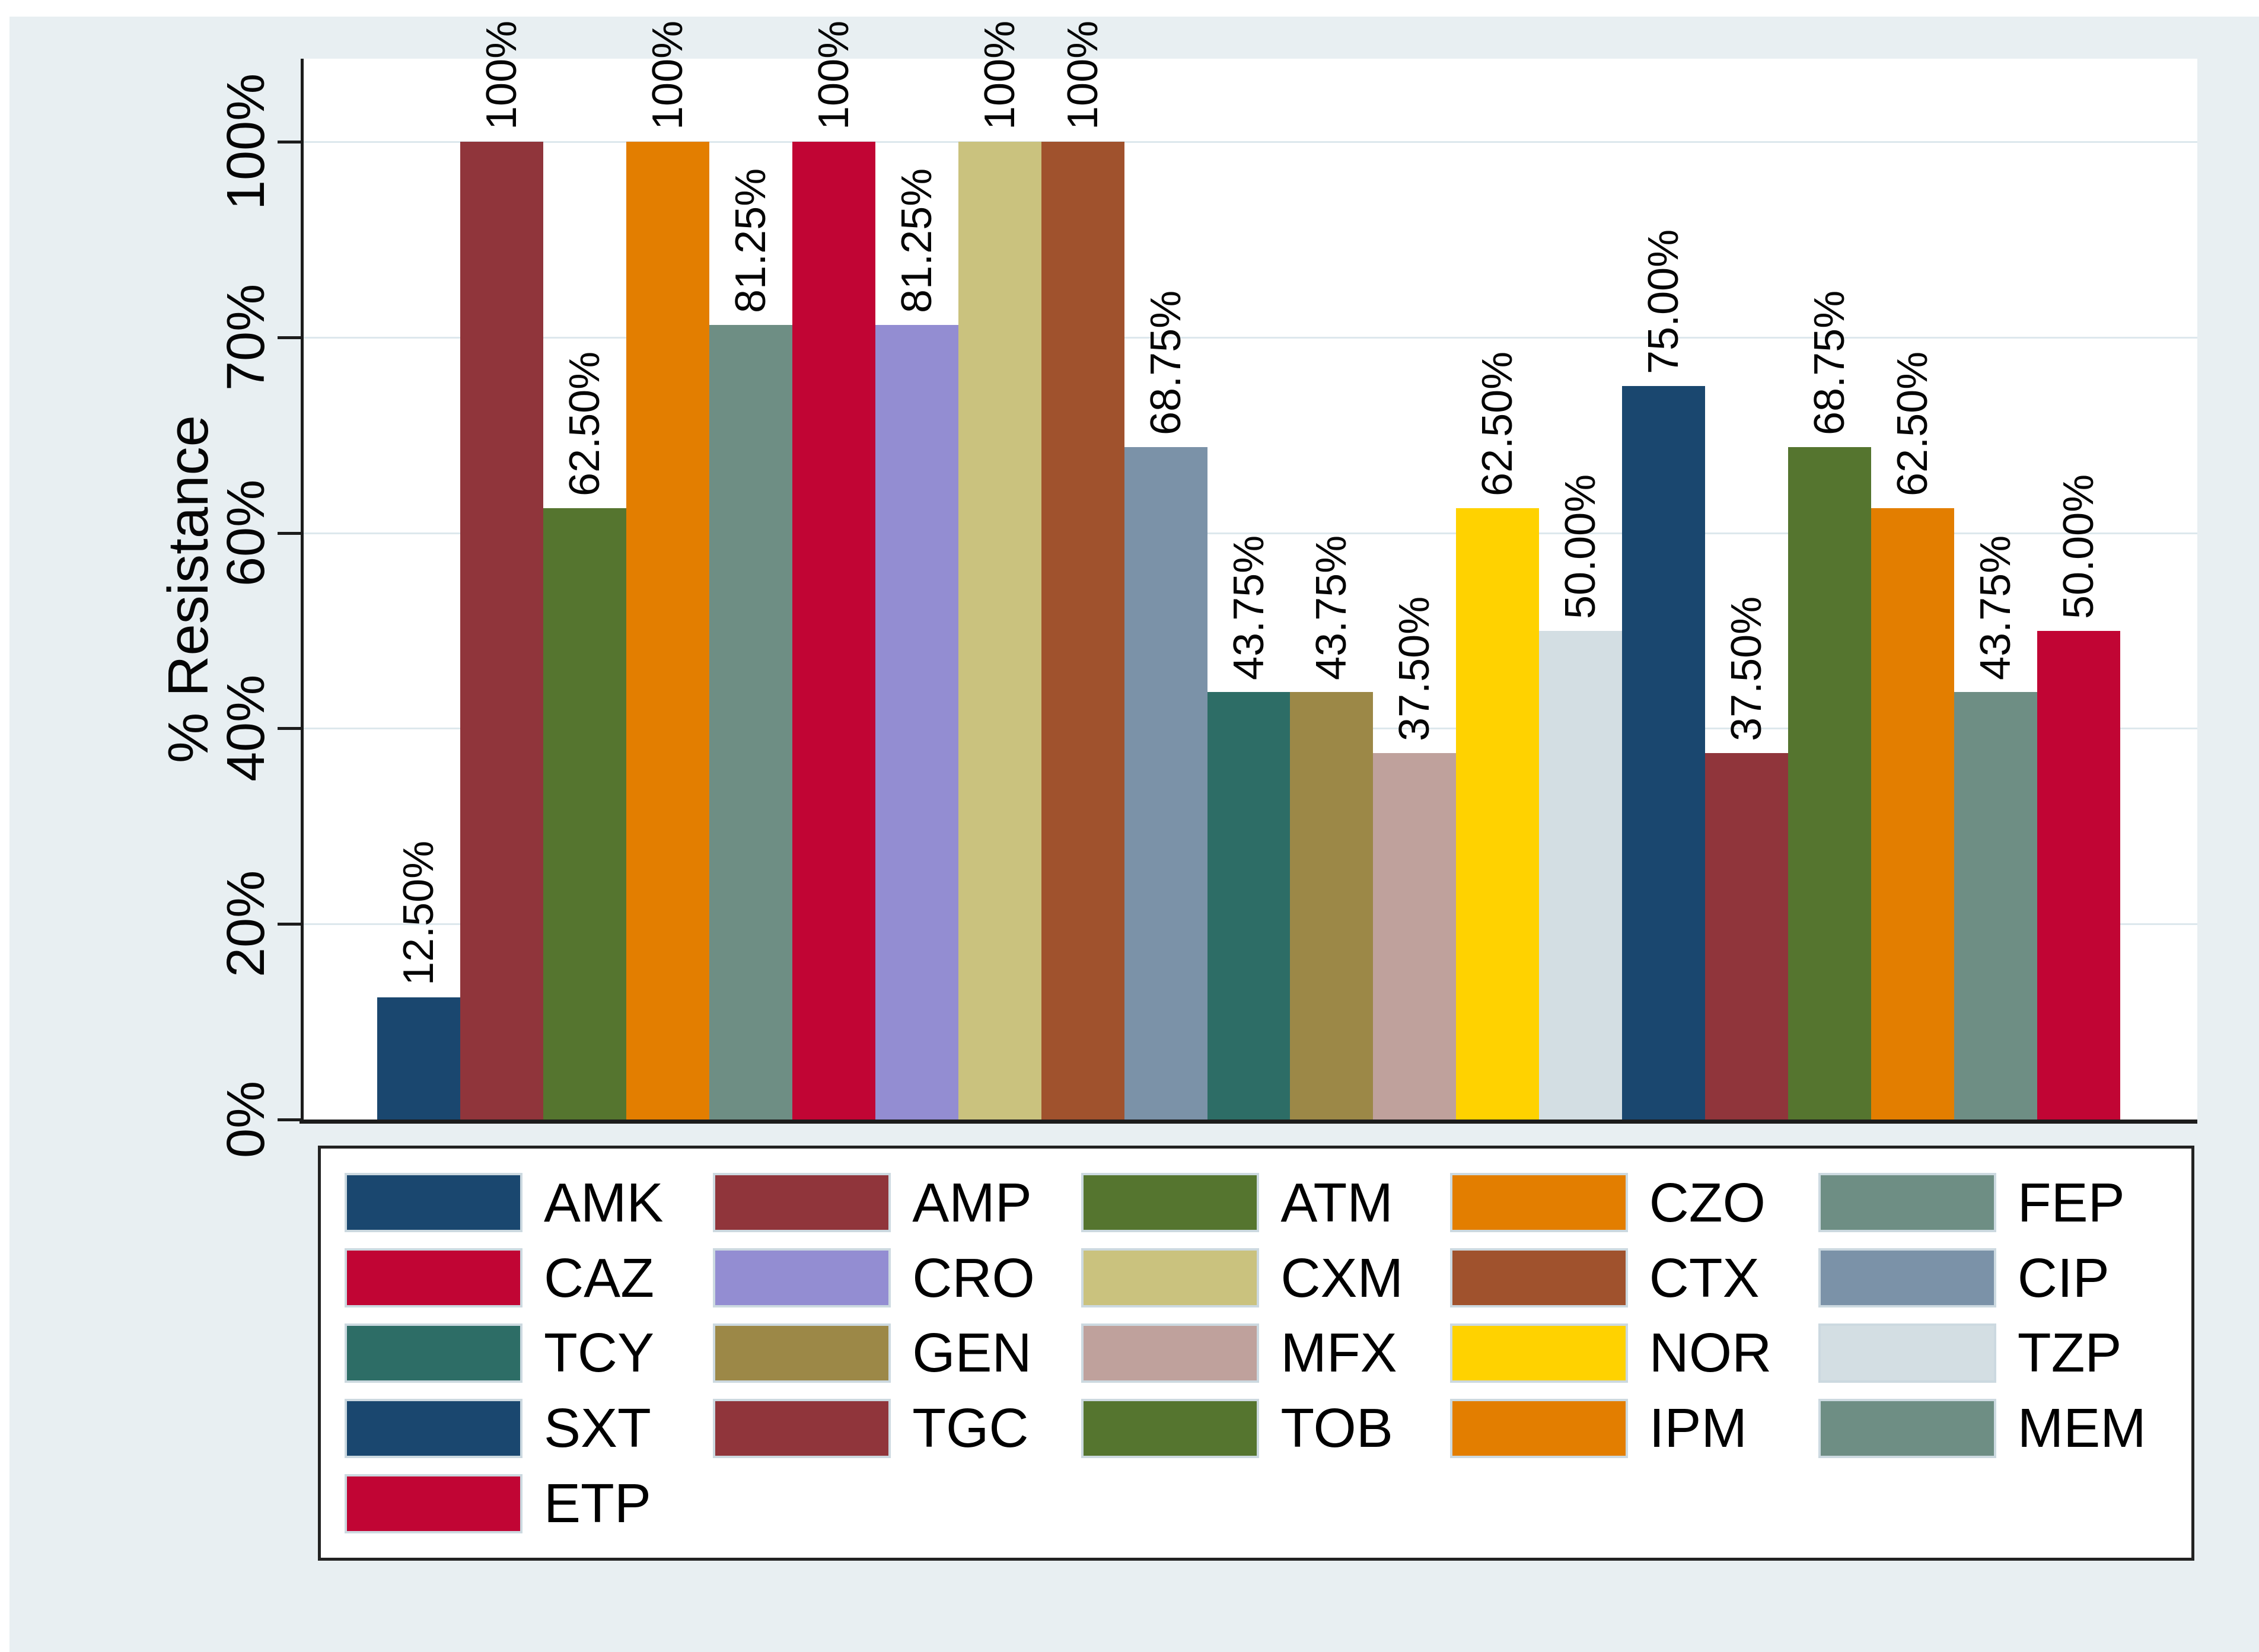 Image resolution: width=2259 pixels, height=1652 pixels. I want to click on y-tick-label-60%: 60%, so click(246, 532).